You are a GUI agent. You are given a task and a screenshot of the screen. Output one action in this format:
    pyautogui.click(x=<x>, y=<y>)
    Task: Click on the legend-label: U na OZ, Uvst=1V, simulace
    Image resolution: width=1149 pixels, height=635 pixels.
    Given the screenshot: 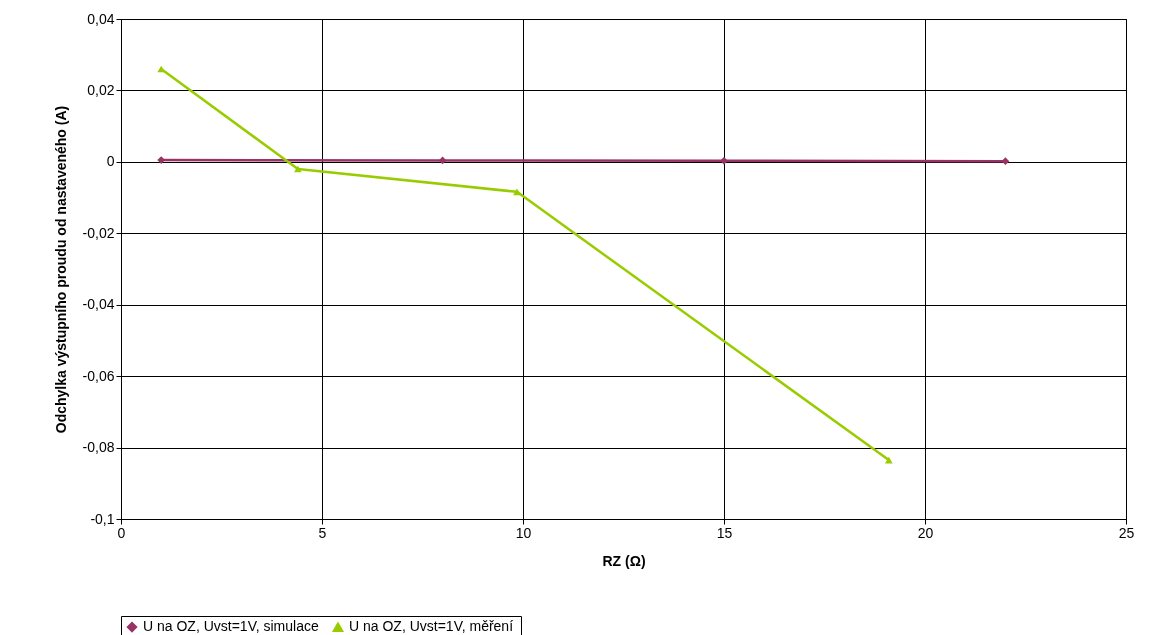 What is the action you would take?
    pyautogui.click(x=231, y=626)
    